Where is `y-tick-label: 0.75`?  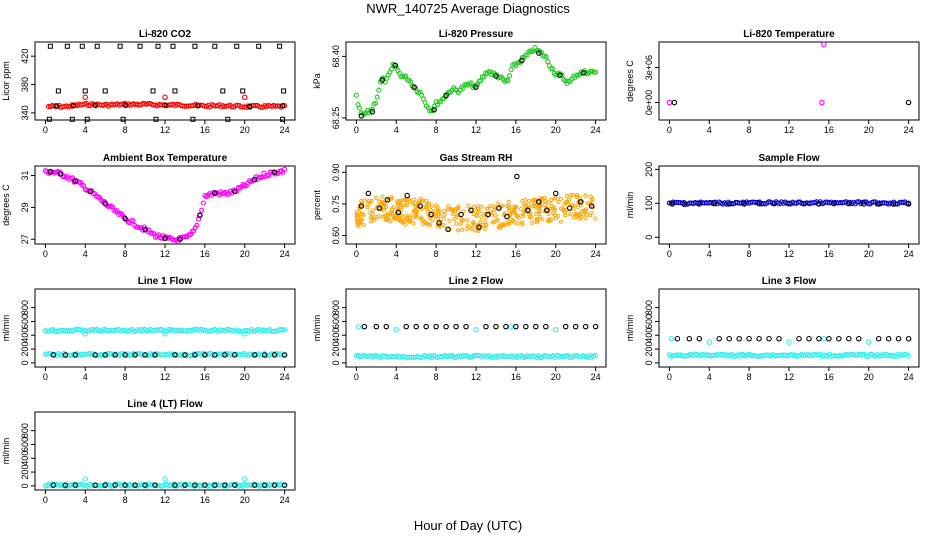 y-tick-label: 0.75 is located at coordinates (336, 204).